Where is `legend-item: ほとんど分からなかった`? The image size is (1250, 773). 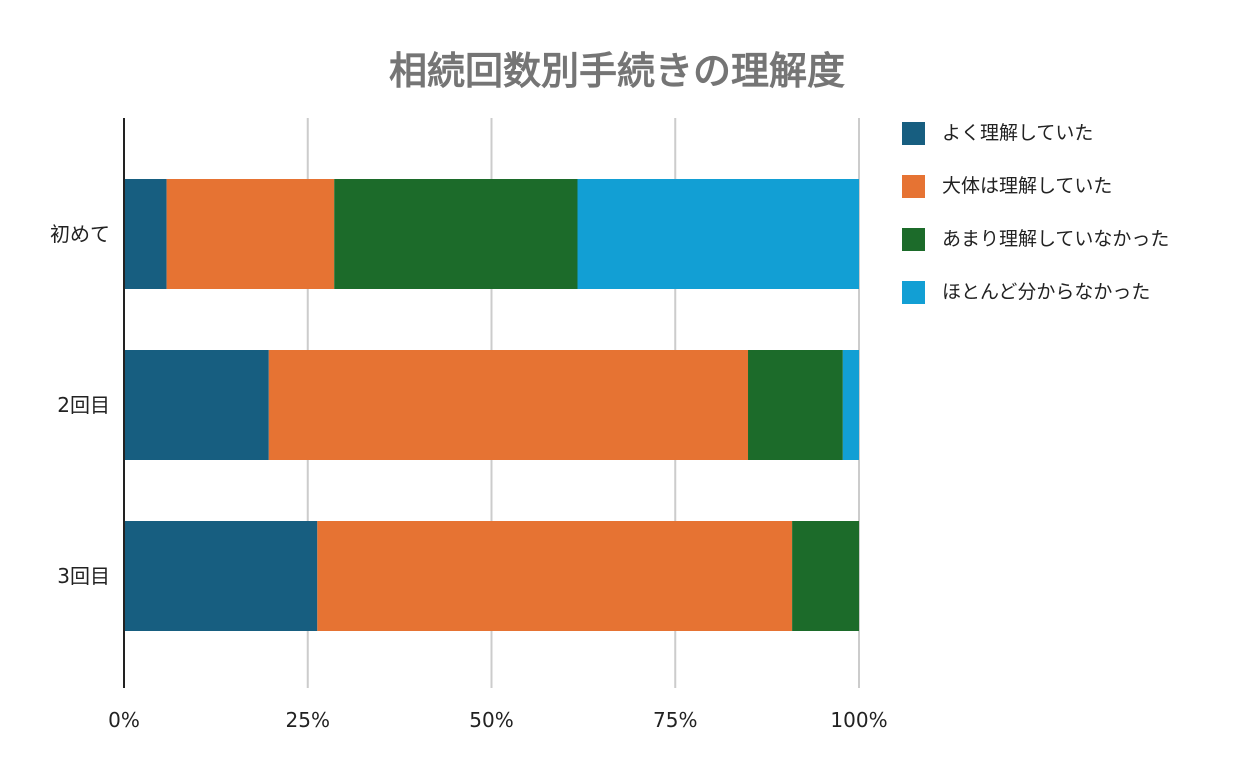 legend-item: ほとんど分からなかった is located at coordinates (1044, 292).